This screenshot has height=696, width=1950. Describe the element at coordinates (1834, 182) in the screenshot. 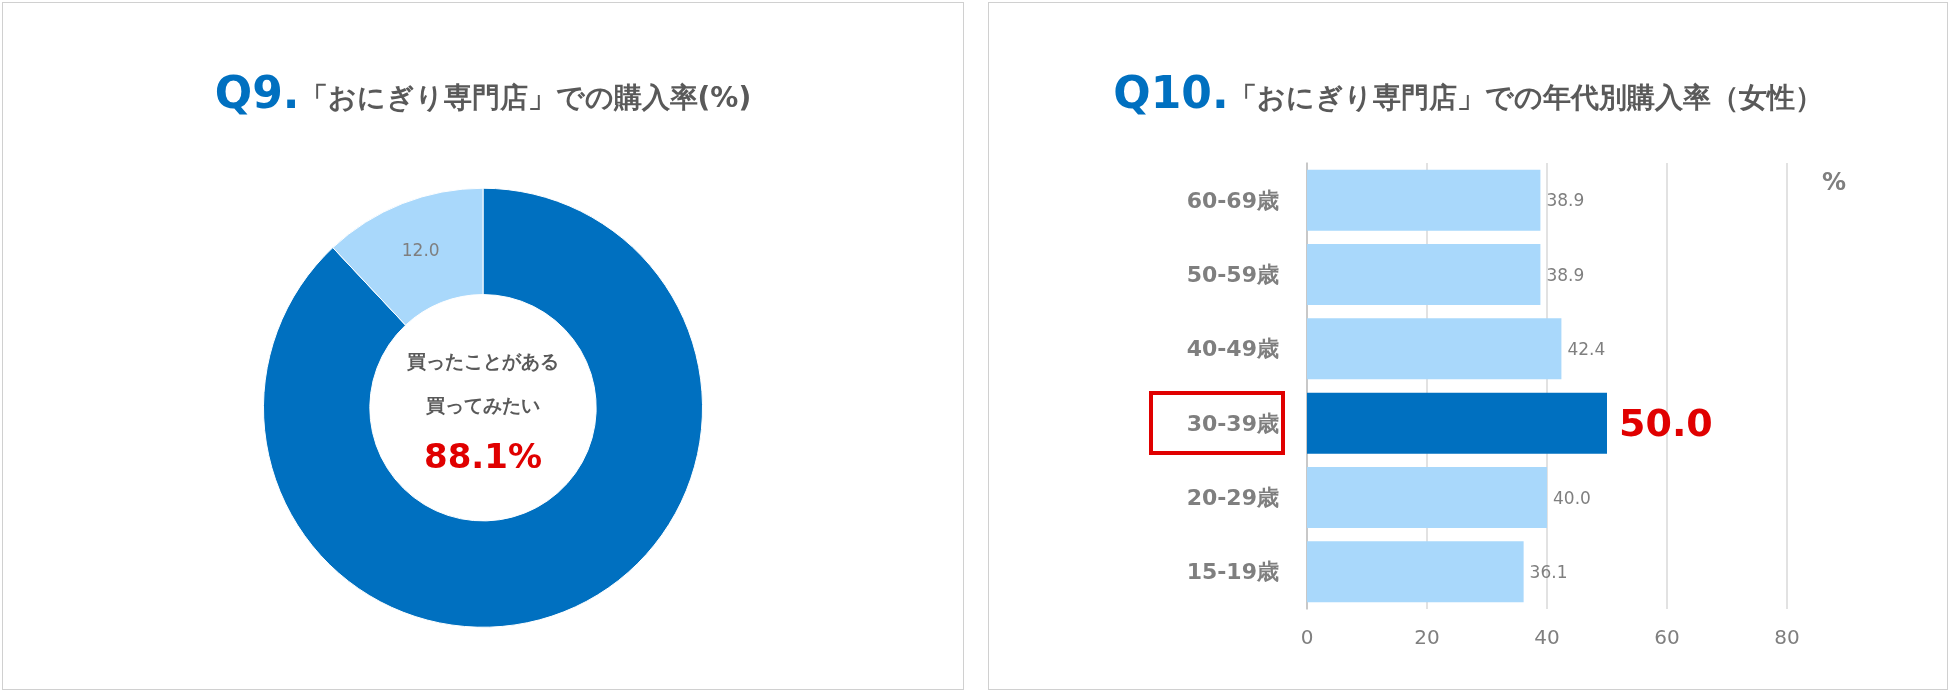

I see `x-axis-title: %` at that location.